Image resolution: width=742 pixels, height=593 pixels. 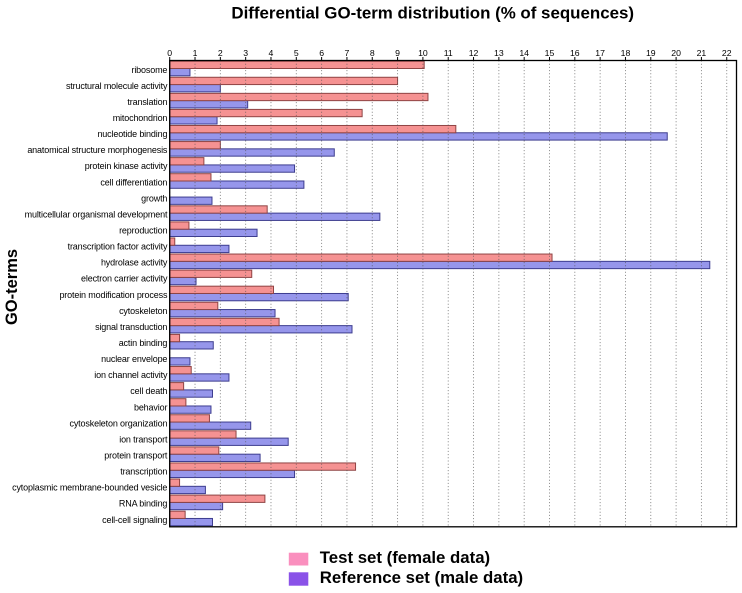 What do you see at coordinates (134, 263) in the screenshot?
I see `svg-text: hydrolase activity` at bounding box center [134, 263].